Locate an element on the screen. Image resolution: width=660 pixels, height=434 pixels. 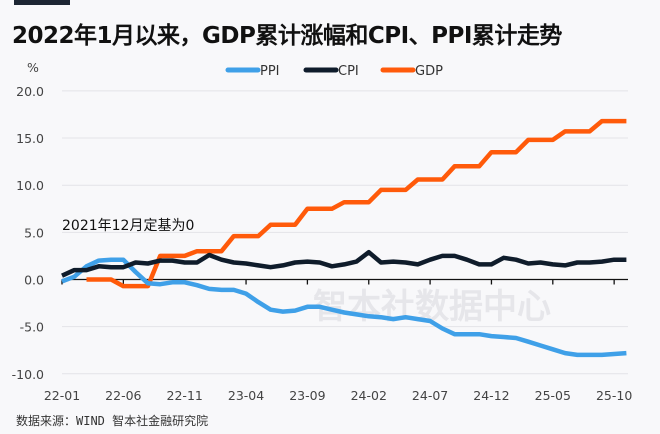
x-tick-label: 22-11 is located at coordinates (185, 395).